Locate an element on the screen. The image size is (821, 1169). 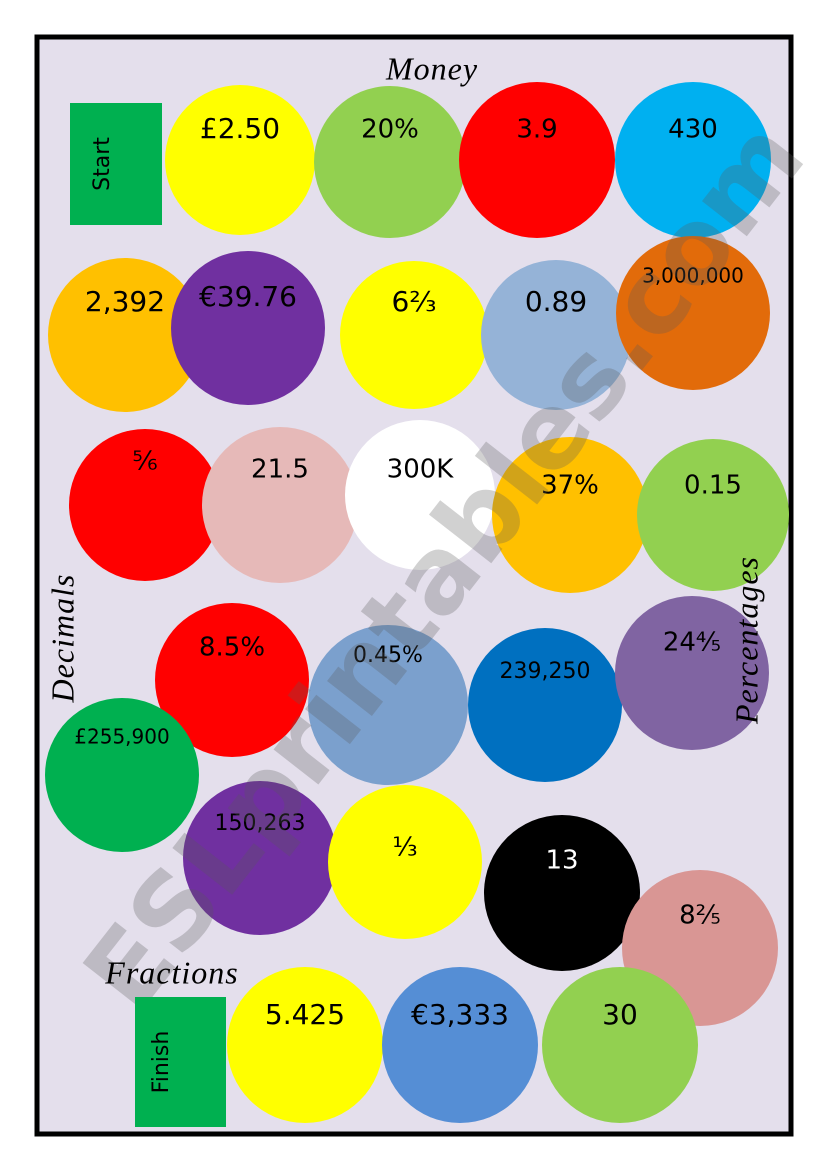
space-label: €39.76 is located at coordinates (248, 296).